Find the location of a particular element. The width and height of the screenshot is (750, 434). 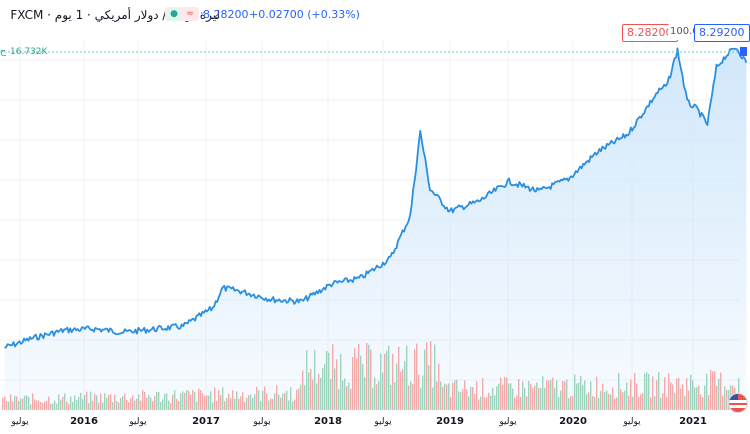

ask-price-box: 8.29200 is located at coordinates (722, 33).